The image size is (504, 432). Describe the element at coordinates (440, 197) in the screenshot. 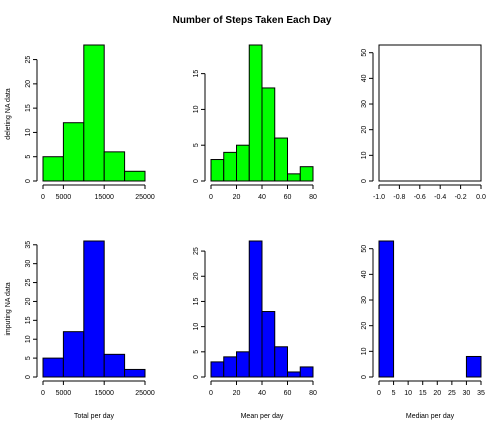

I see `x-tick-label: -0.4` at that location.